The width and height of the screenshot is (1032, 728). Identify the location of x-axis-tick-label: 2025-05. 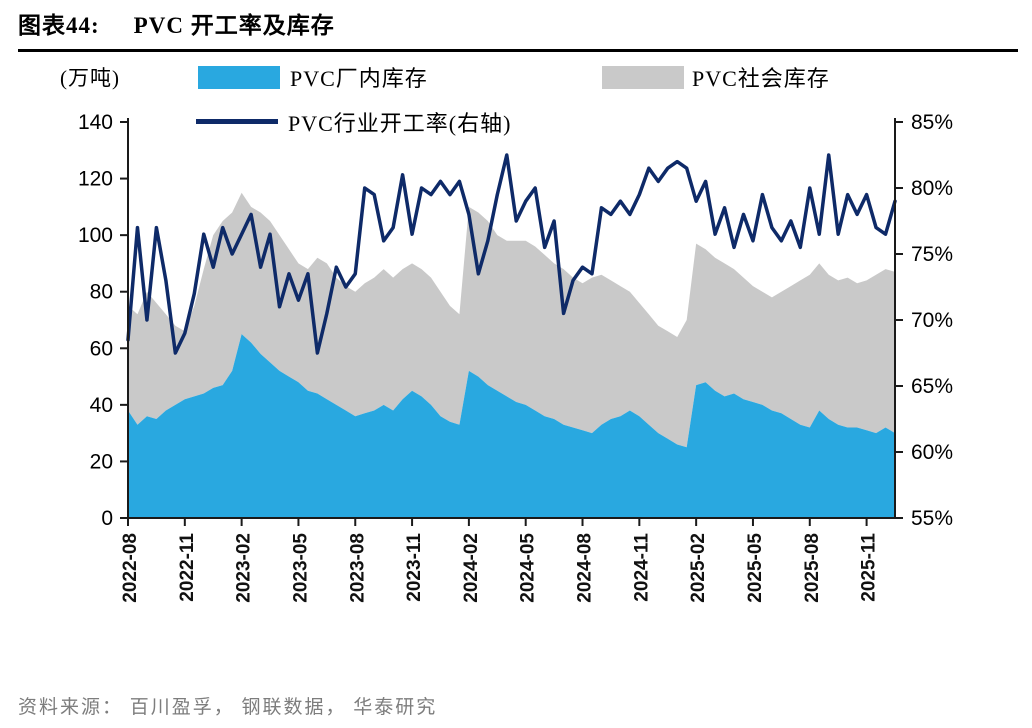
(755, 568).